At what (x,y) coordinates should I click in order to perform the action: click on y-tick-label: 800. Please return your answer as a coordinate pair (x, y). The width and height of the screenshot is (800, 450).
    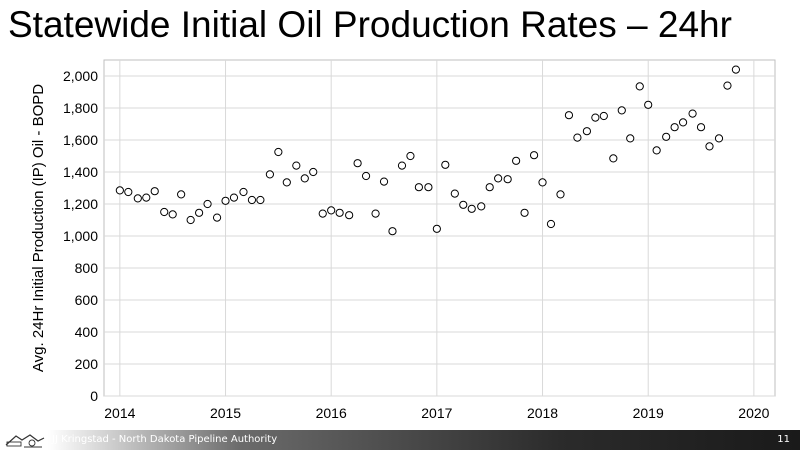
    Looking at the image, I should click on (87, 268).